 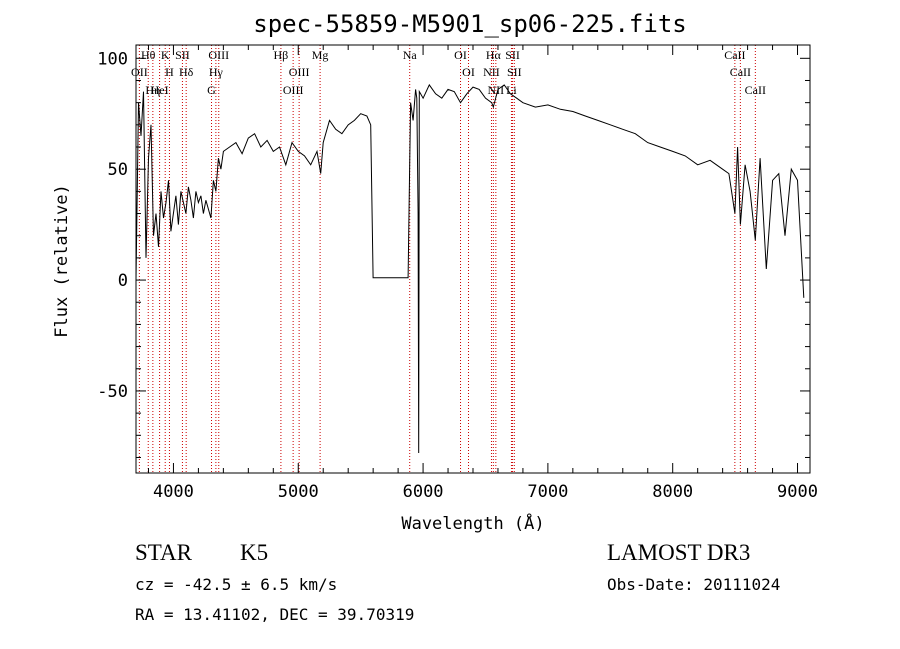 I want to click on line-mark-label-22: SII, so click(x=514, y=72).